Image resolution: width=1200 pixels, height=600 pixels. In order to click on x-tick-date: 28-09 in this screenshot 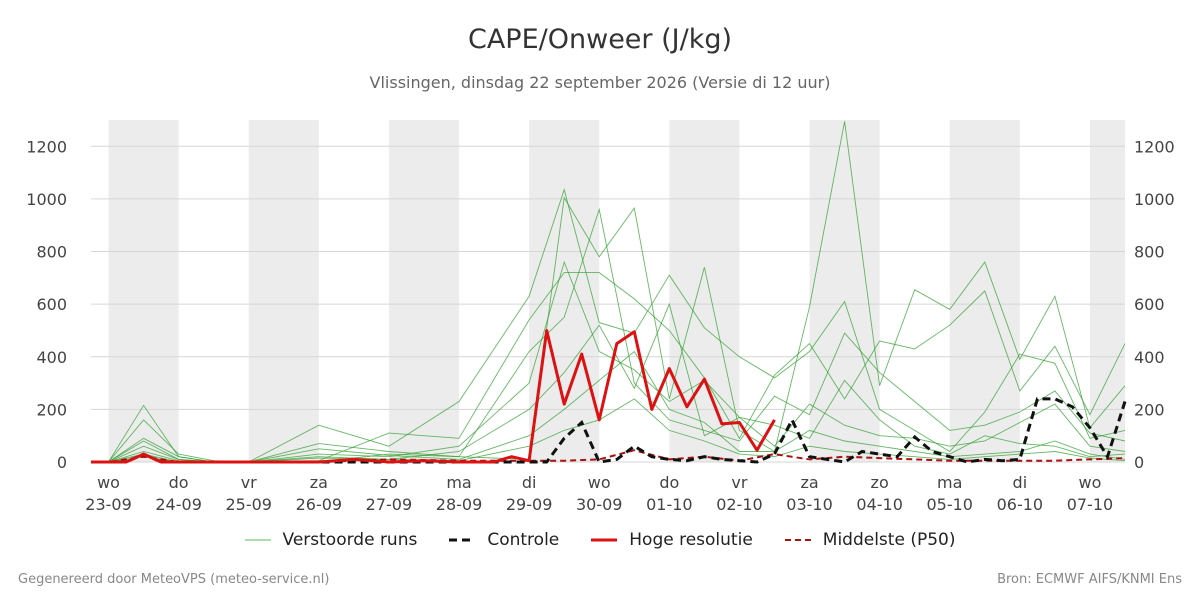, I will do `click(459, 504)`.